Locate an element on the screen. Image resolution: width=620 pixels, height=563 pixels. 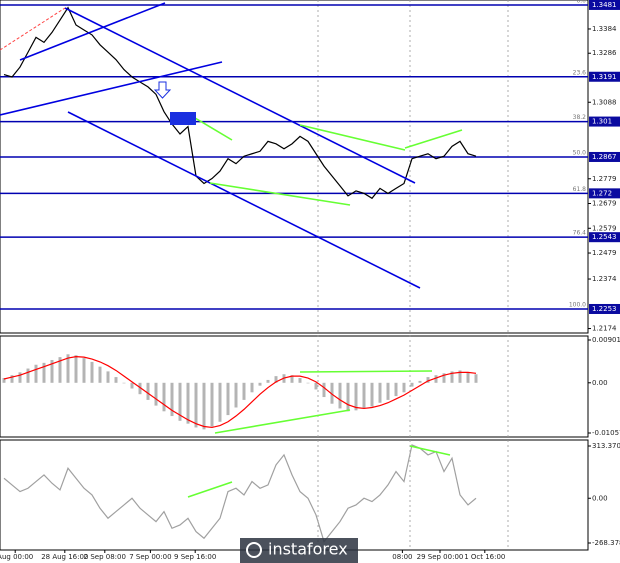
fib-ratio-label: 0.0 is located at coordinates (581, 2).